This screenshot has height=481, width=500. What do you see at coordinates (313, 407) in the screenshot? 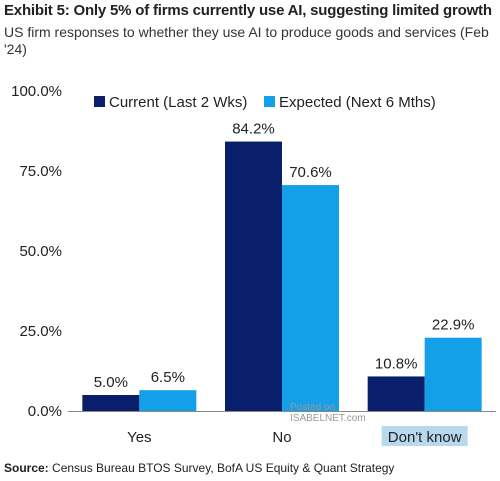
I see `watermark-line1: Posted on` at bounding box center [313, 407].